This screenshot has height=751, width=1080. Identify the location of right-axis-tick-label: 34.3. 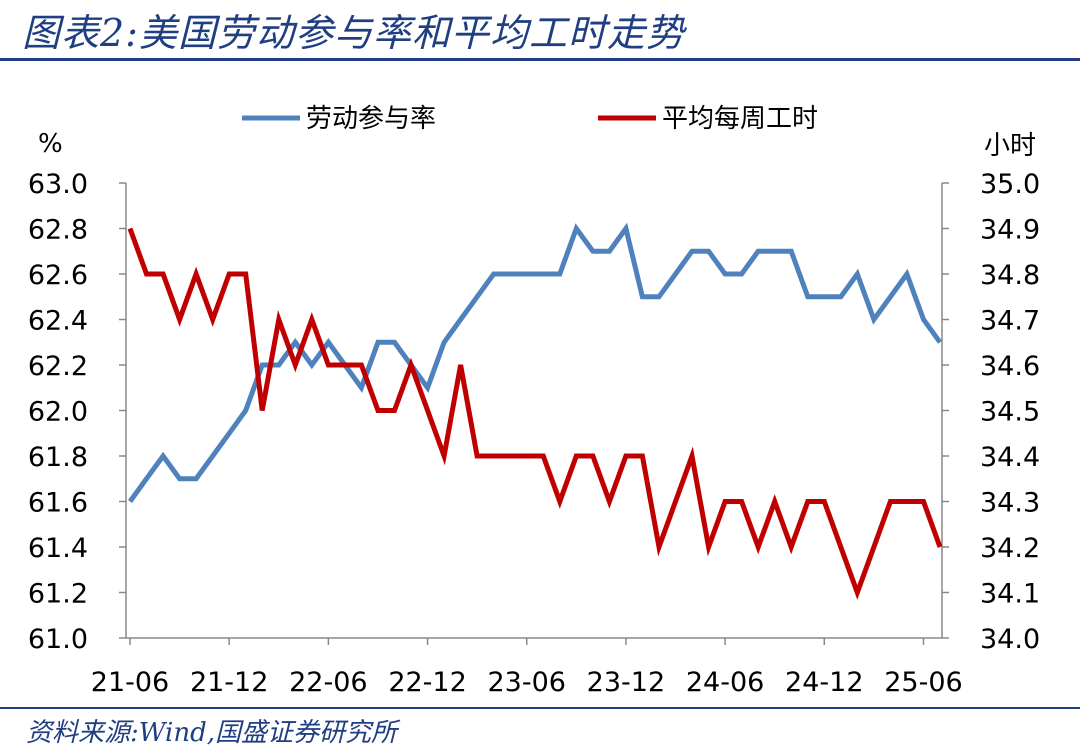
(1010, 503).